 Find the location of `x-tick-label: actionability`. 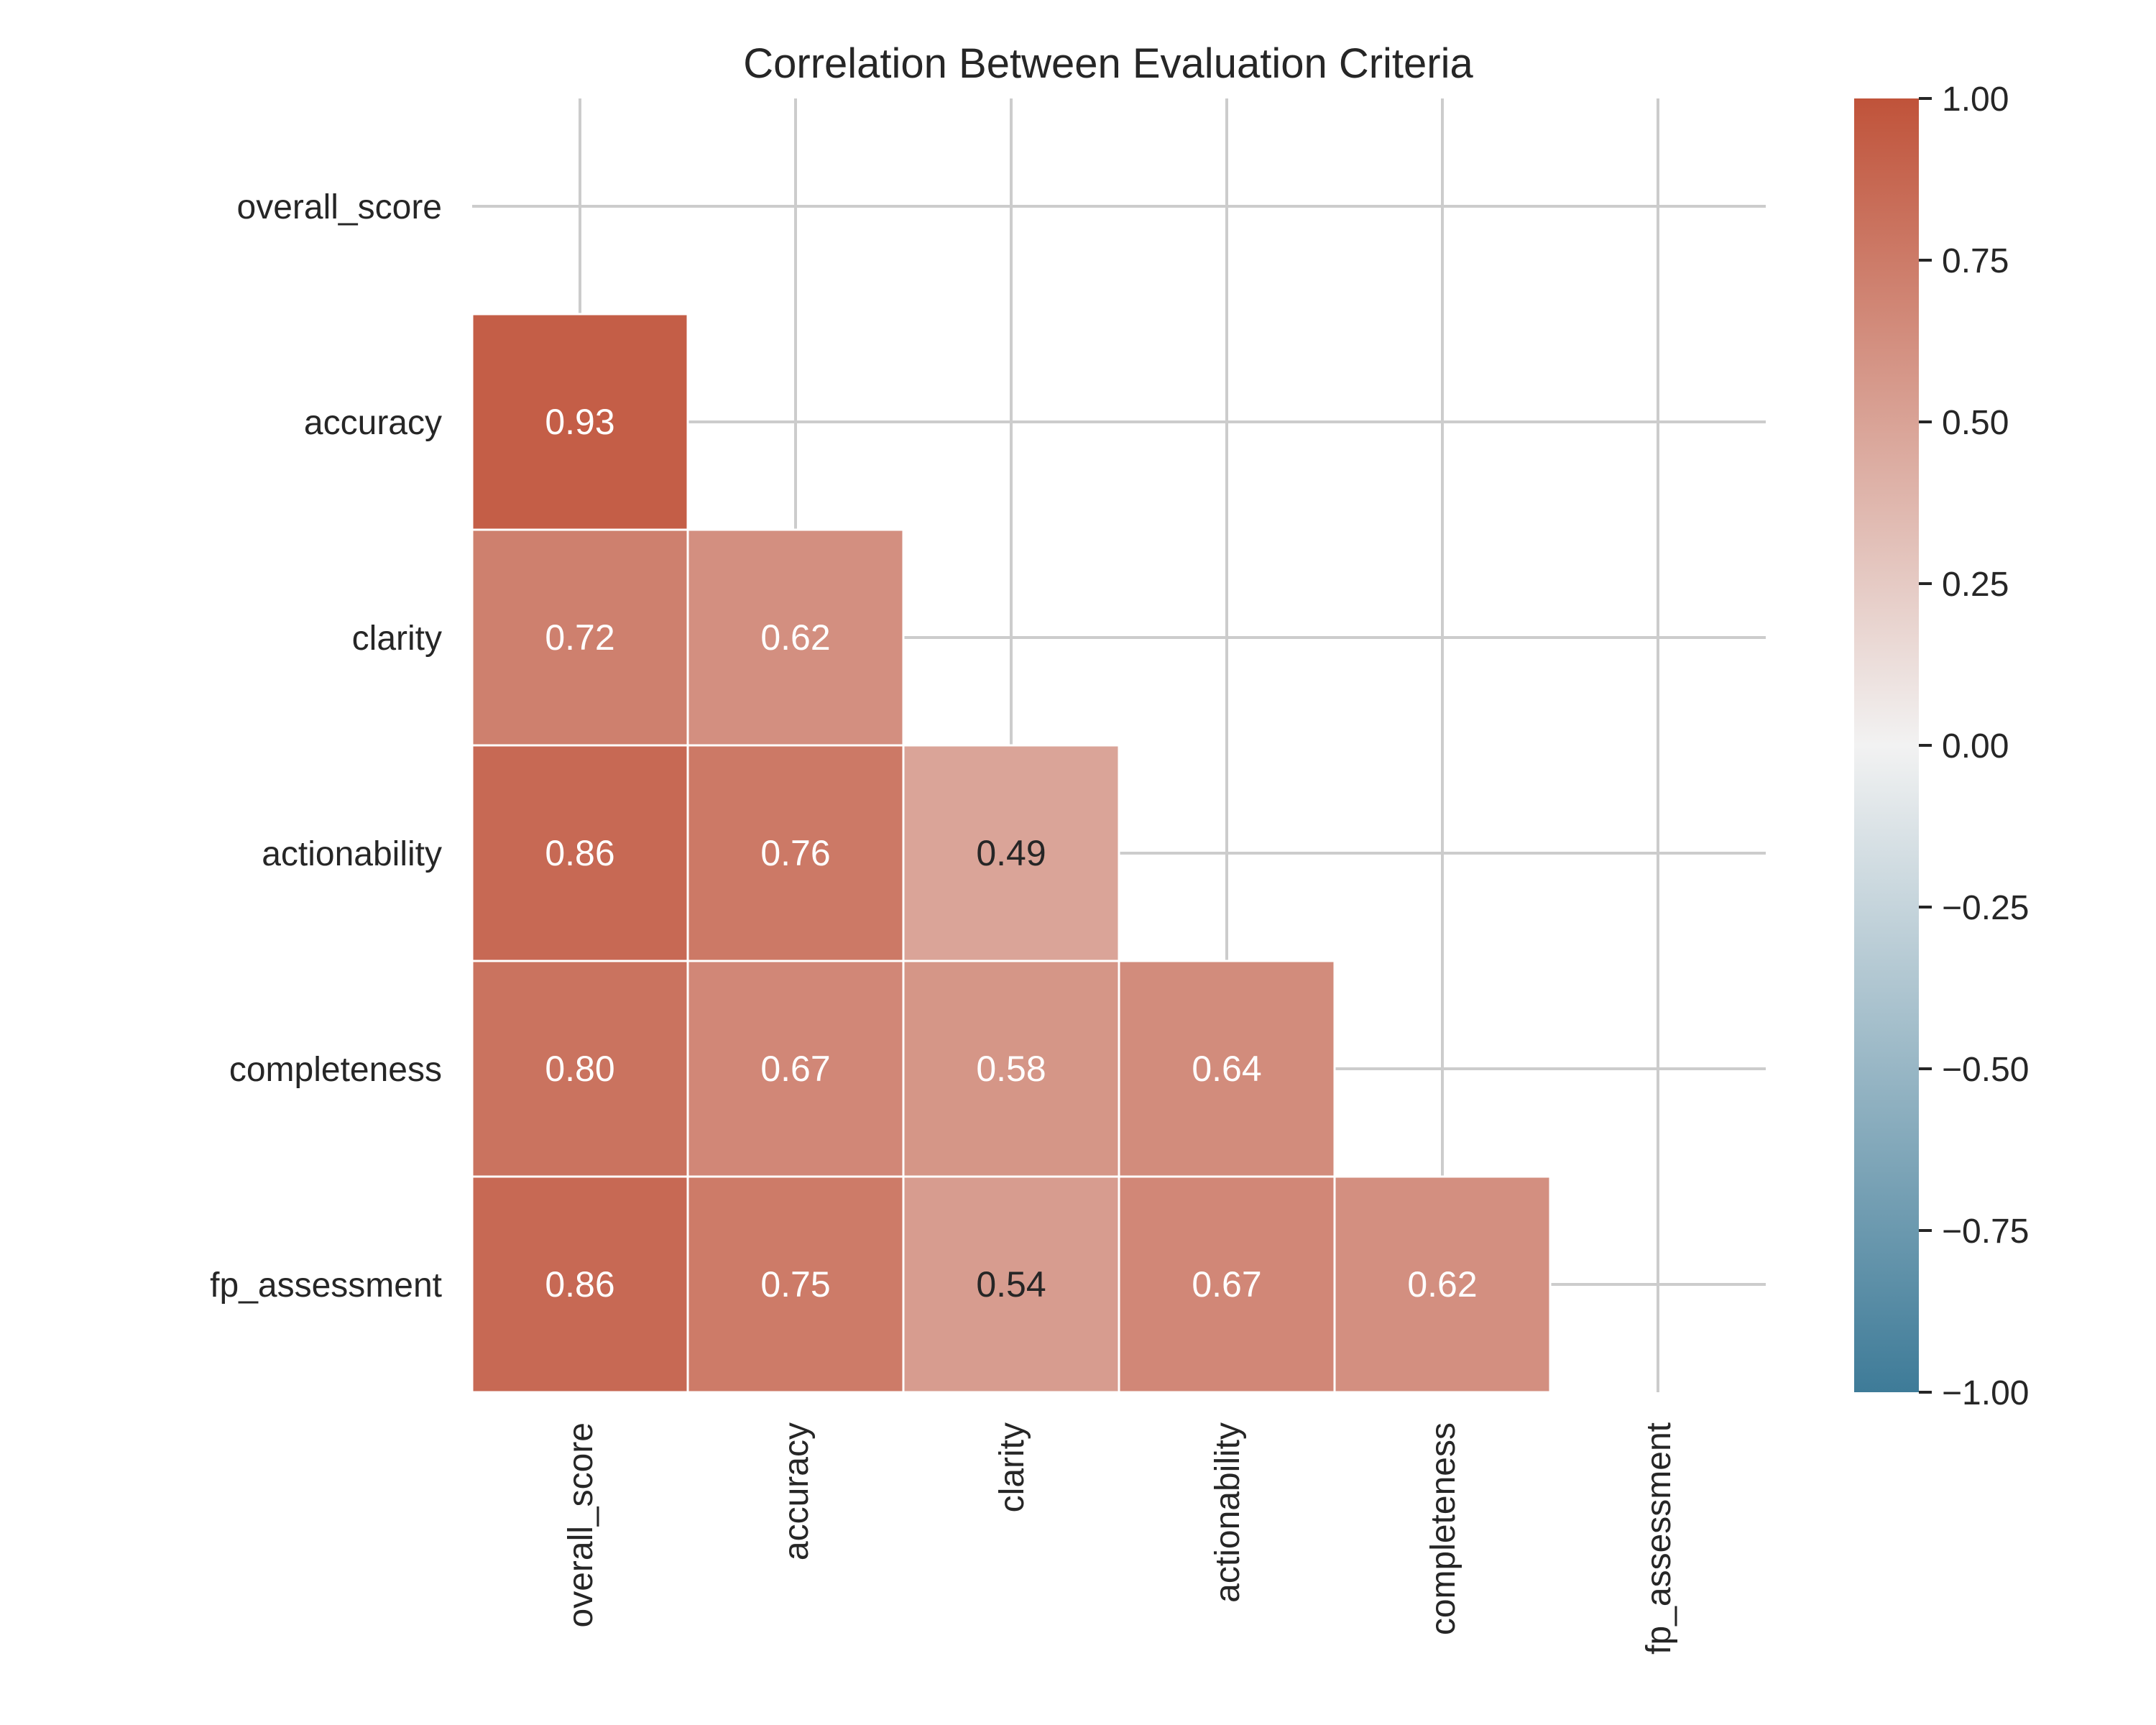

x-tick-label: actionability is located at coordinates (1228, 1512).